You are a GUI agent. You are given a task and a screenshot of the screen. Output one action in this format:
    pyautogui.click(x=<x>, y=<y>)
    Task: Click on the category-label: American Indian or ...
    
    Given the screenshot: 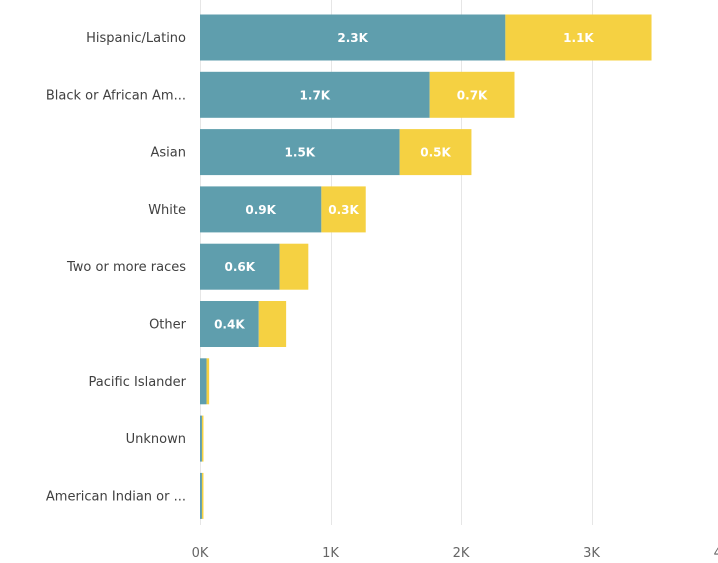 What is the action you would take?
    pyautogui.click(x=116, y=496)
    